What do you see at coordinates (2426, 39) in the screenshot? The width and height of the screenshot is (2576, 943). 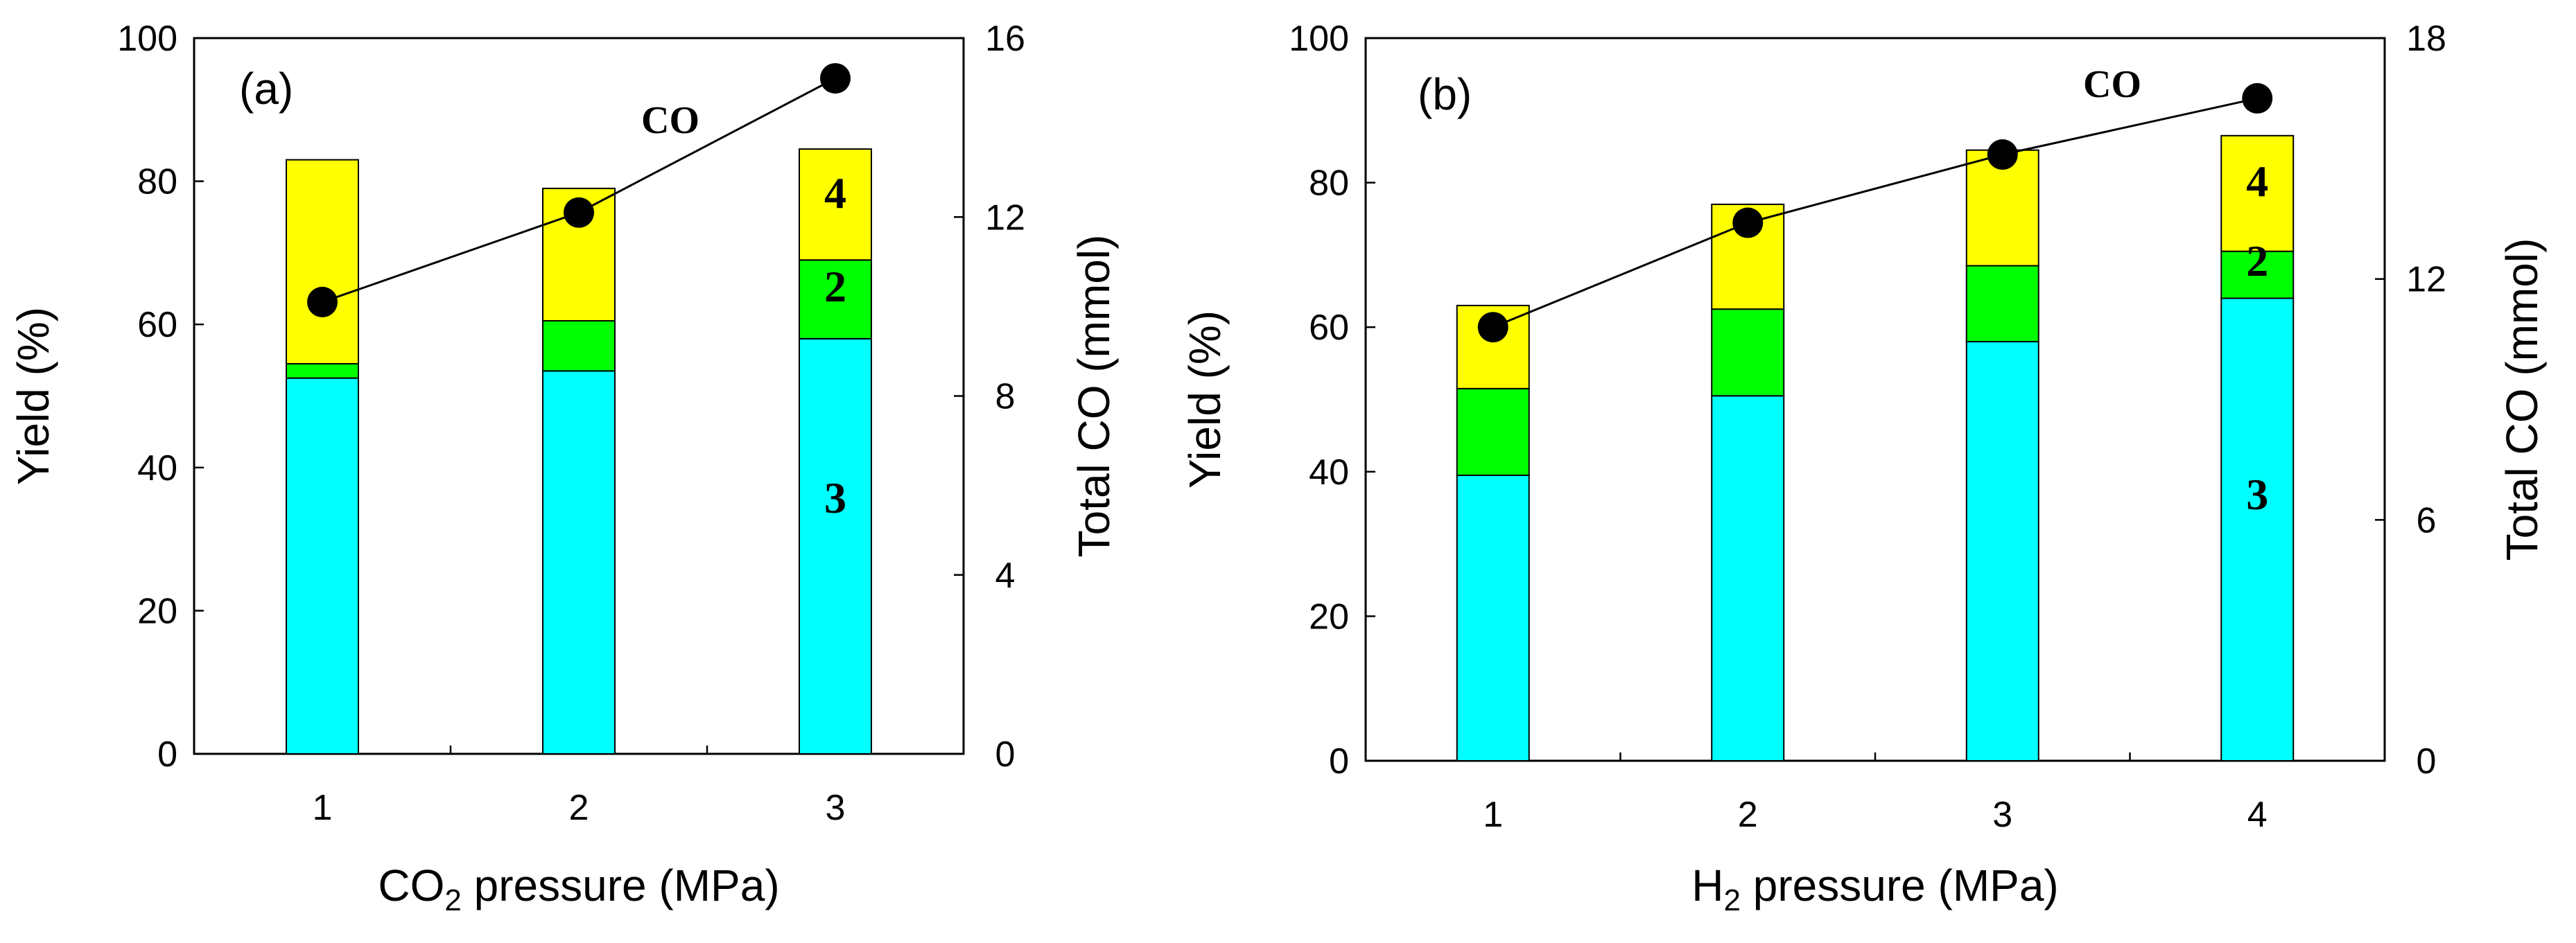 I see `y2-tick-label: 18` at bounding box center [2426, 39].